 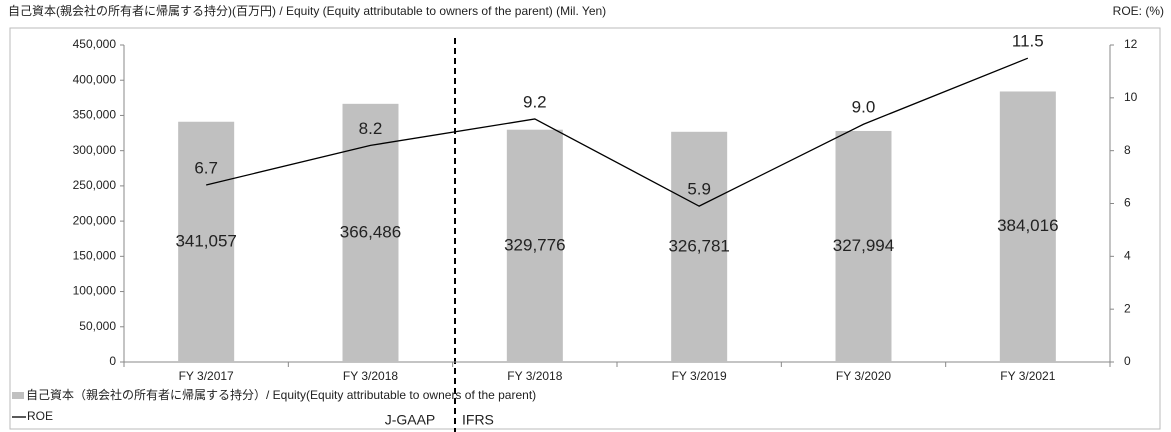 I want to click on y2-tick-label: 6, so click(x=1127, y=203).